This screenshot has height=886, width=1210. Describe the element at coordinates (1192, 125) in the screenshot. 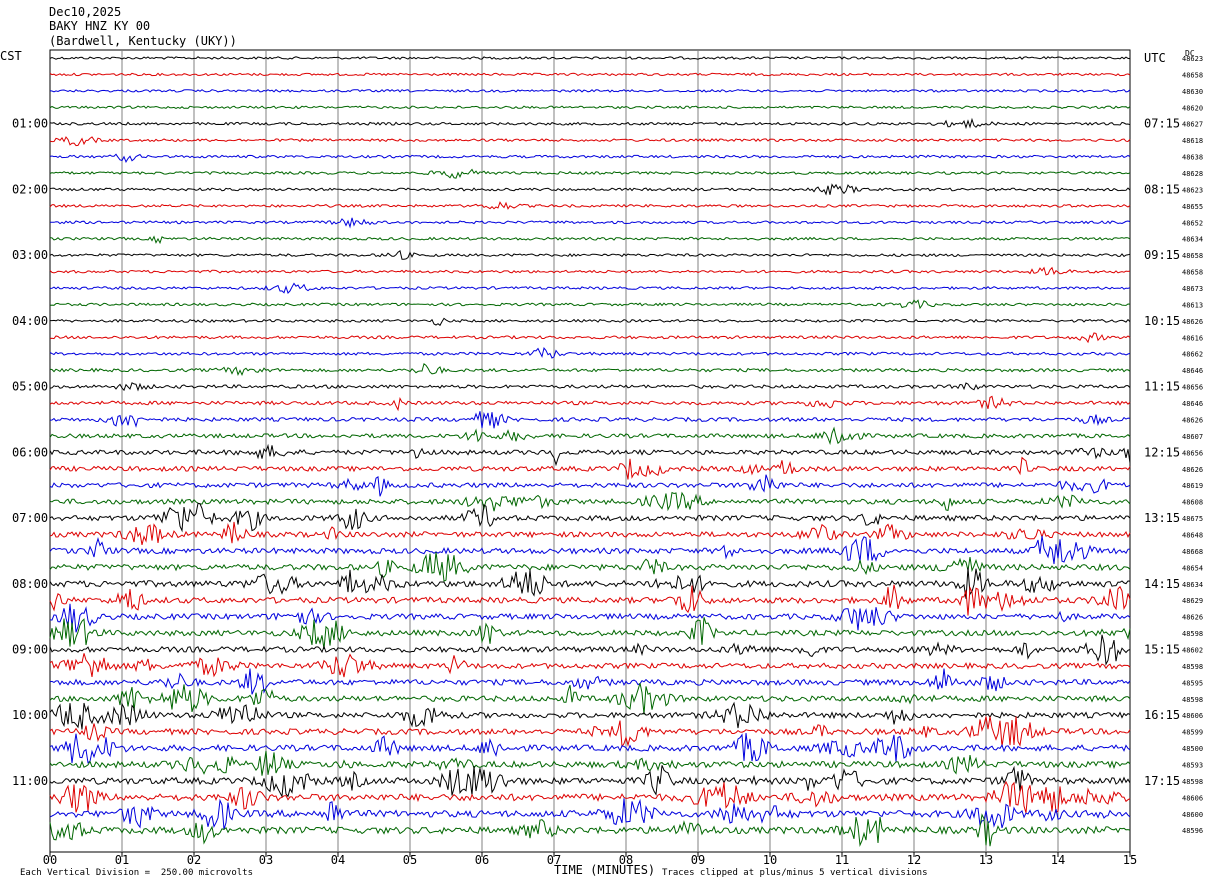

I see `dc-offset-label: 48627` at that location.